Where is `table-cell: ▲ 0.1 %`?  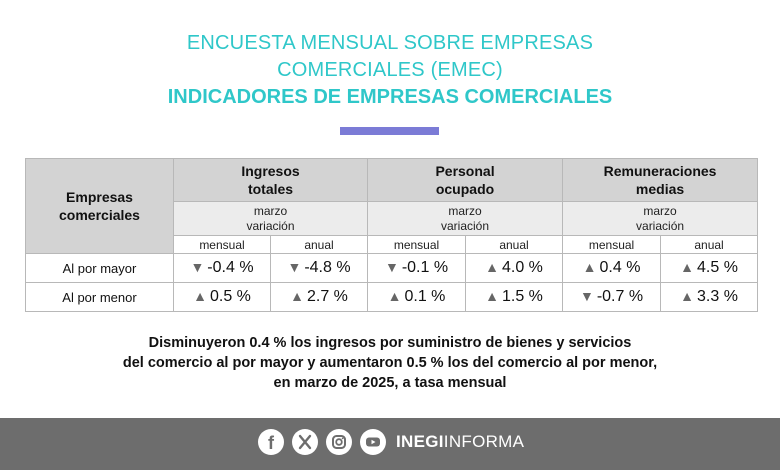 table-cell: ▲ 0.1 % is located at coordinates (417, 297).